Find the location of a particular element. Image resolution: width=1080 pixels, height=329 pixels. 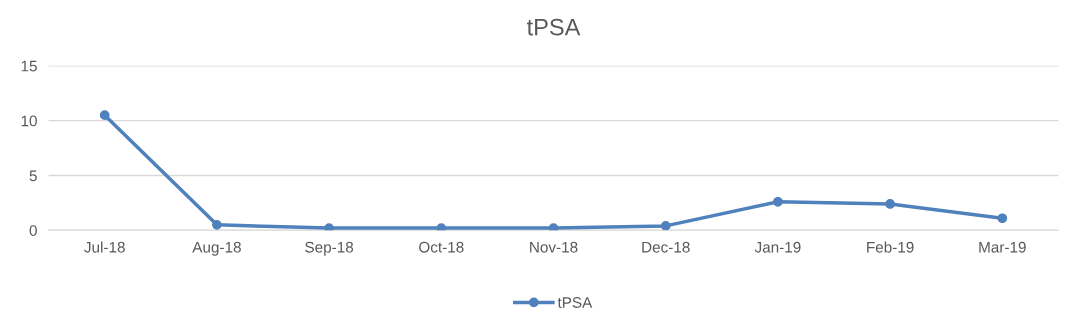

y-tick-label: 15 is located at coordinates (29, 66).